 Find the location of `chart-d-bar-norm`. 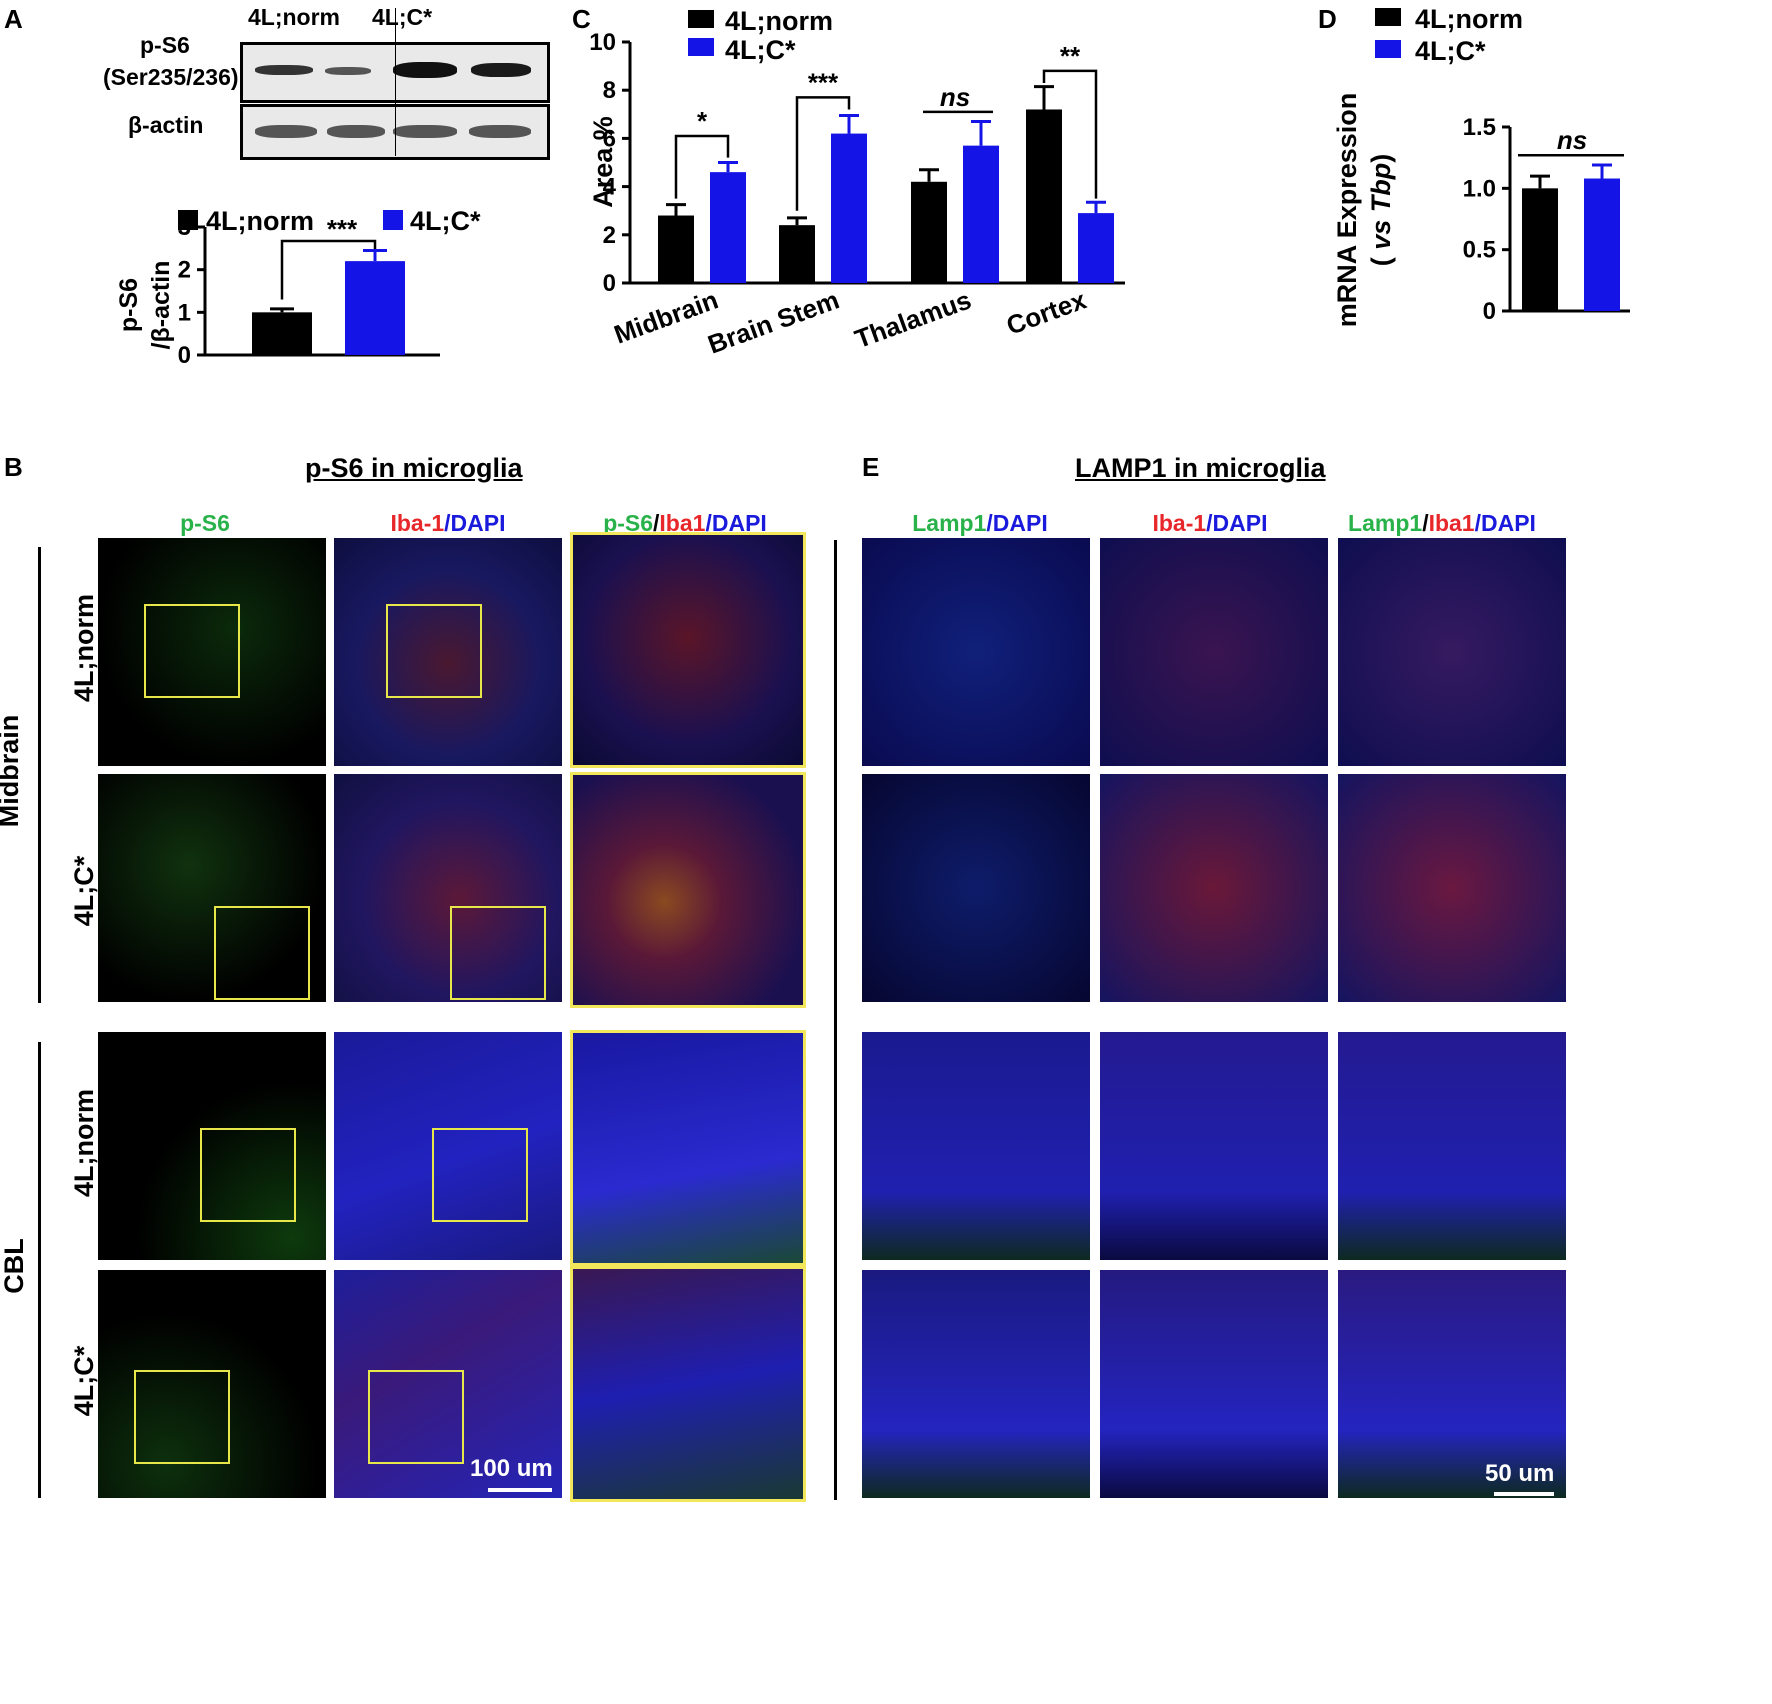

chart-d-bar-norm is located at coordinates (1540, 249).